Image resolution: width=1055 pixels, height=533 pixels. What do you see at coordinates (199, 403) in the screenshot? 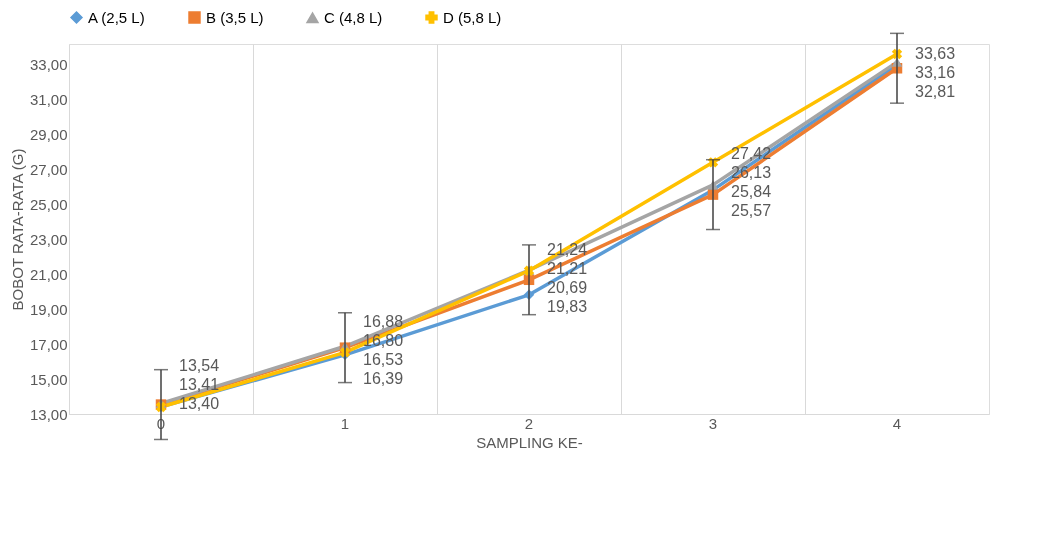
I see `data-label: 13,40` at bounding box center [199, 403].